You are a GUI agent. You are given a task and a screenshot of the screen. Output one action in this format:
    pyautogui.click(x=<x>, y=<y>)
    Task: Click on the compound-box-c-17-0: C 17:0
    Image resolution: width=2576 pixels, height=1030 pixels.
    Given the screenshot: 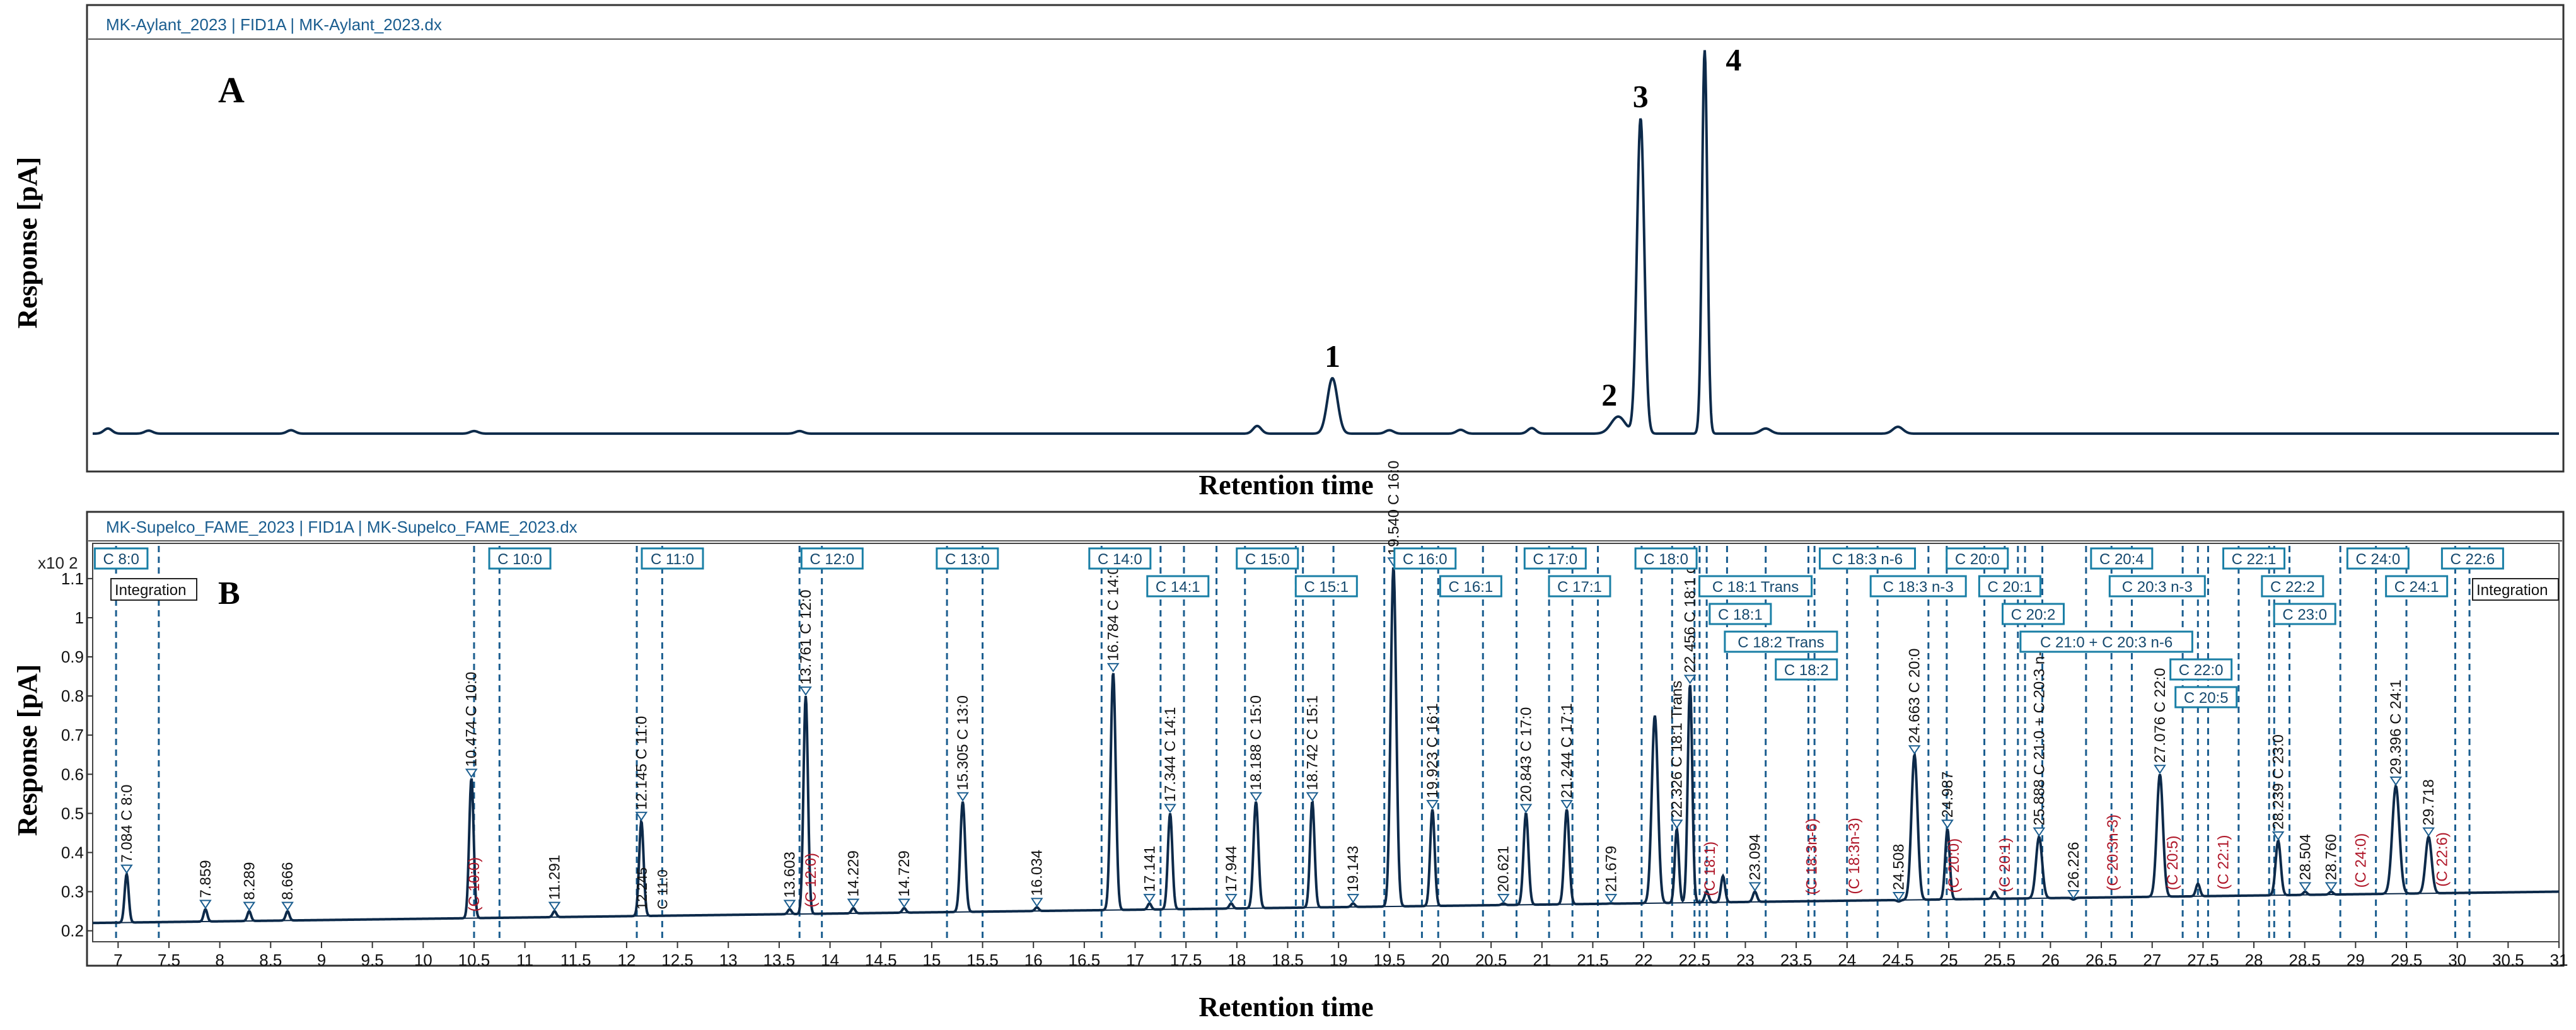 What is the action you would take?
    pyautogui.click(x=1555, y=558)
    